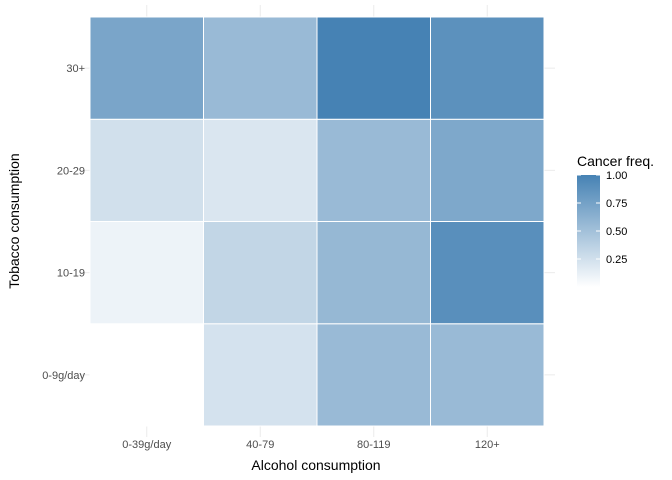 The height and width of the screenshot is (480, 672). Describe the element at coordinates (71, 171) in the screenshot. I see `y-tick-label: 20-29` at that location.